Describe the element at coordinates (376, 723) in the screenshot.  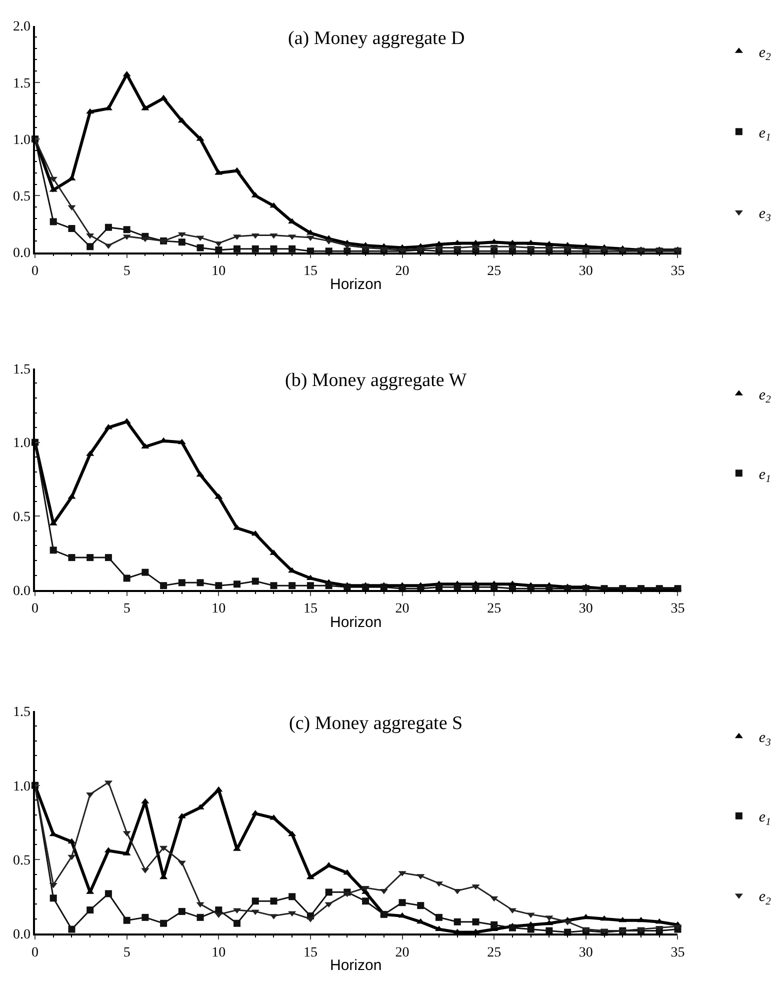
I see `chart-title: (c) Money aggregate S` at that location.